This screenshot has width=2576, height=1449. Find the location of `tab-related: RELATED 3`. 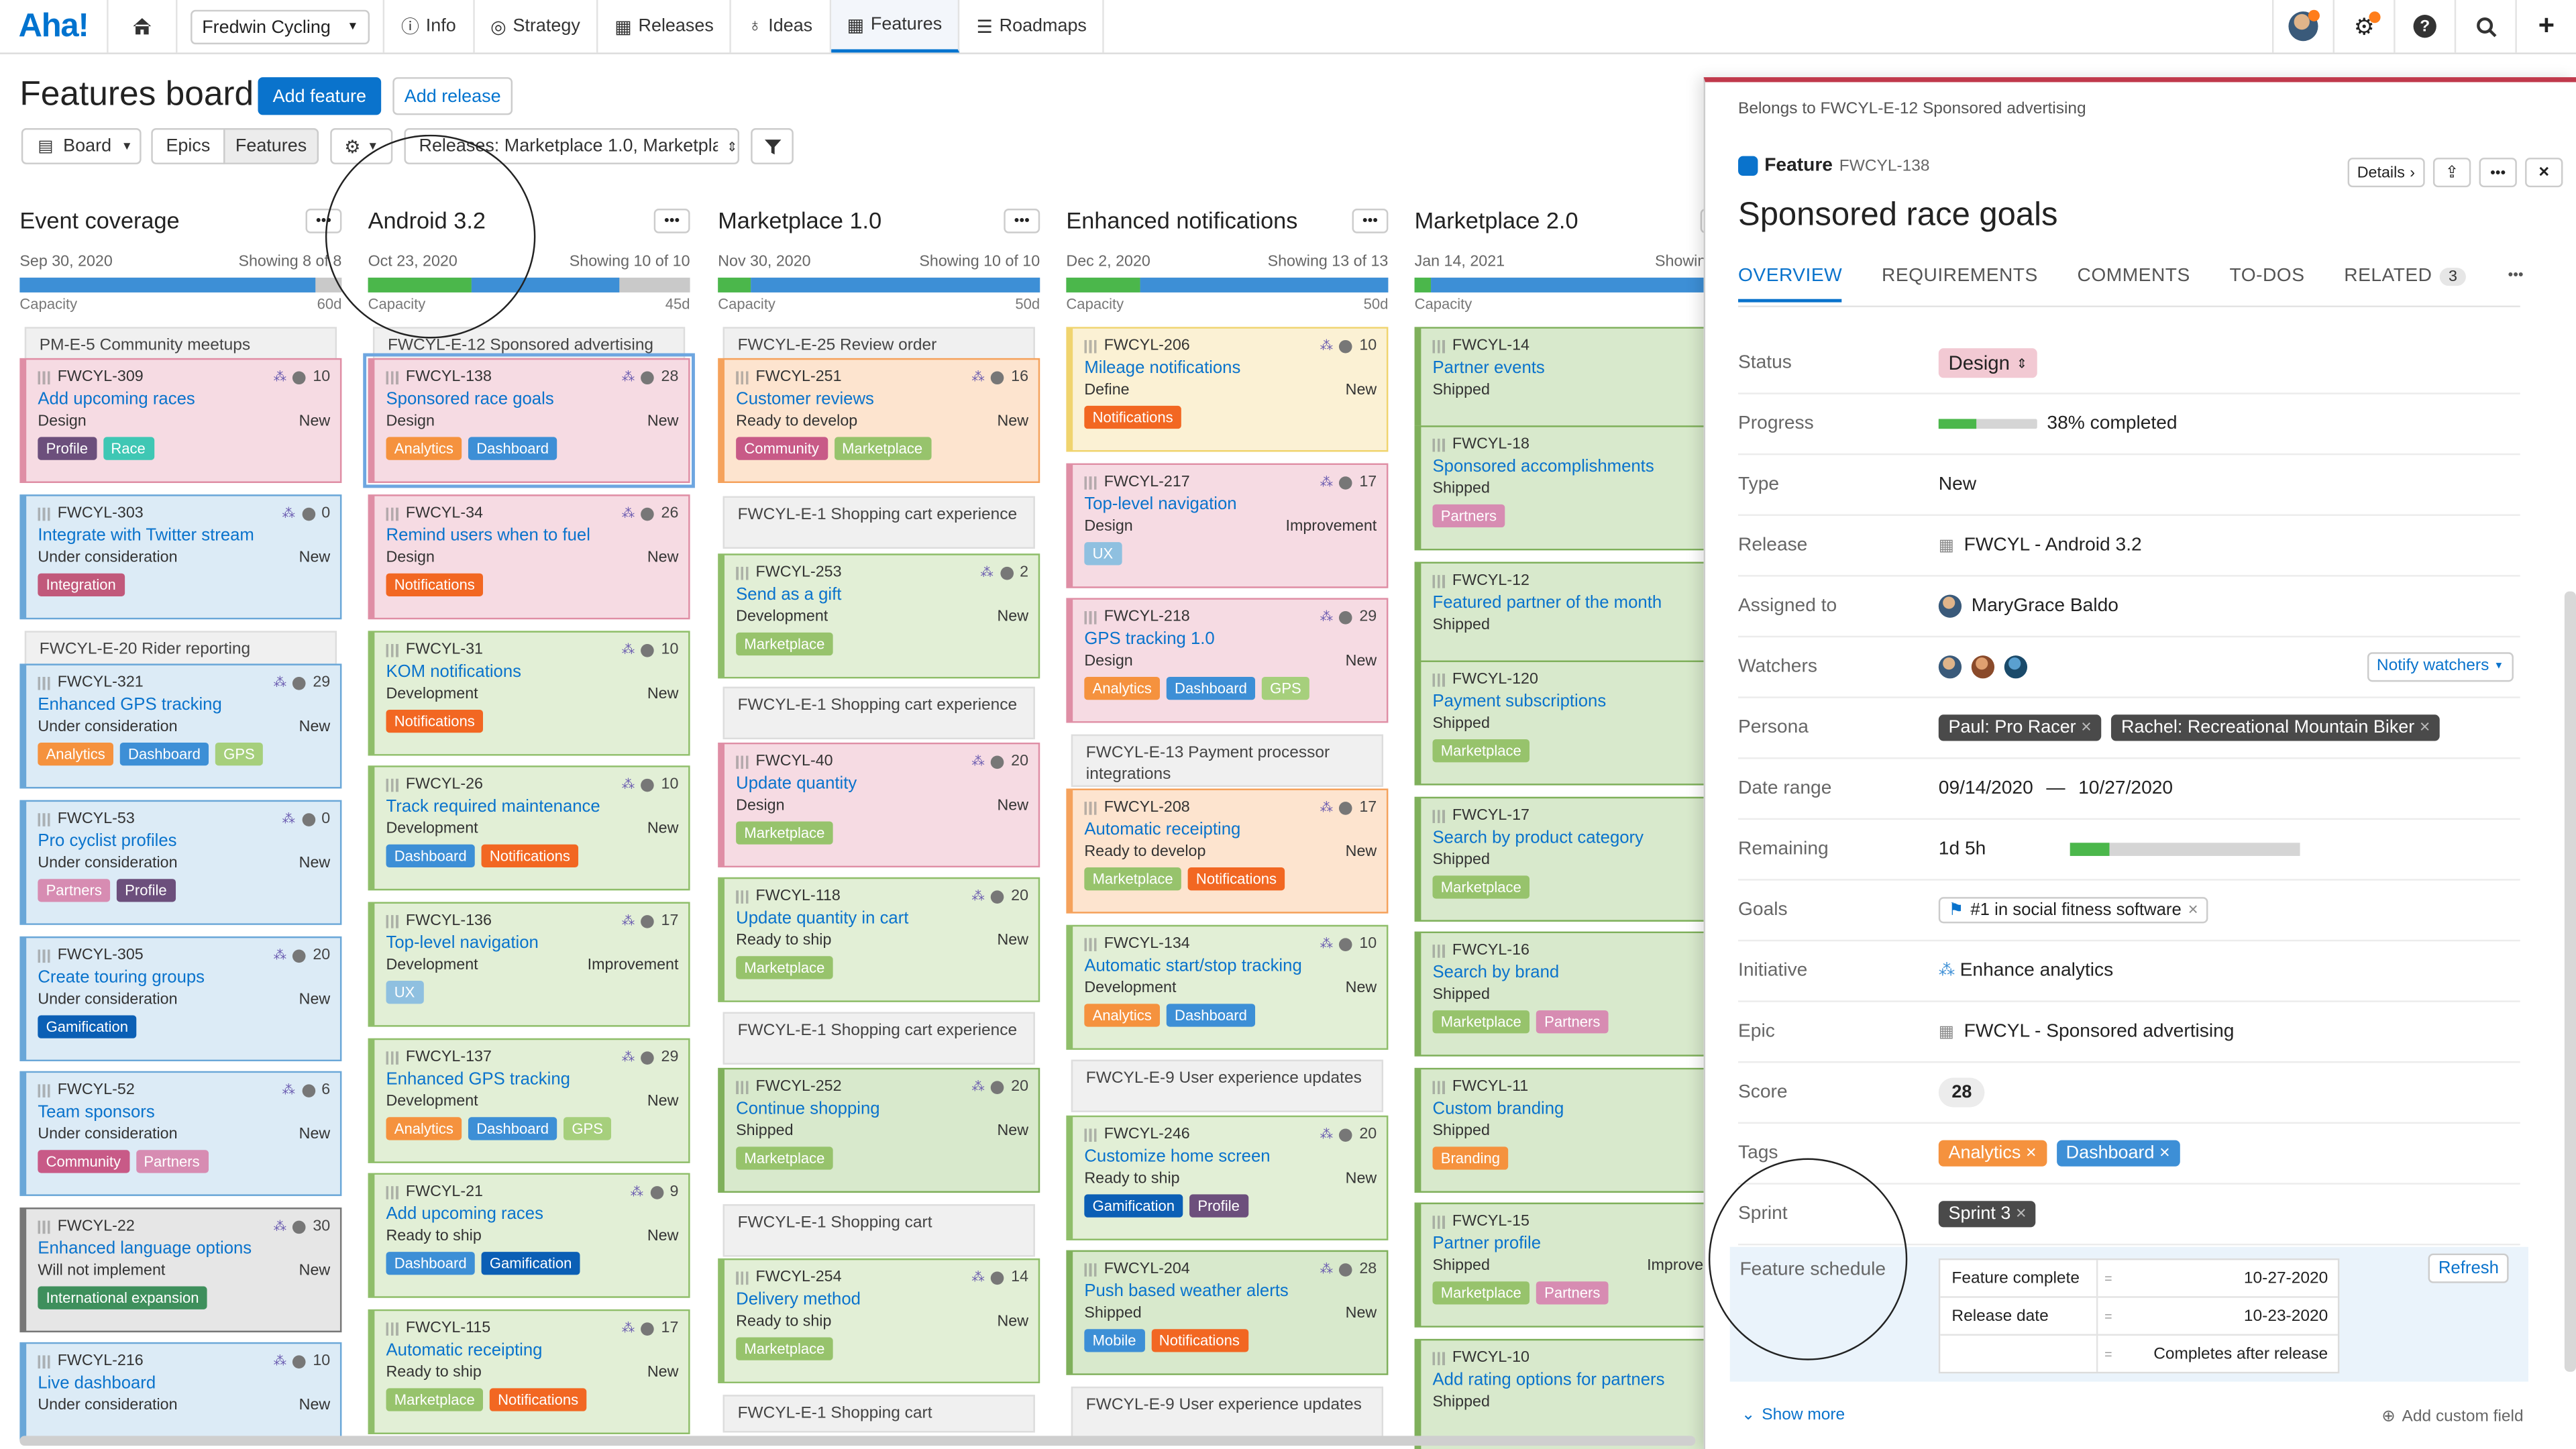

tab-related: RELATED 3 is located at coordinates (2405, 284).